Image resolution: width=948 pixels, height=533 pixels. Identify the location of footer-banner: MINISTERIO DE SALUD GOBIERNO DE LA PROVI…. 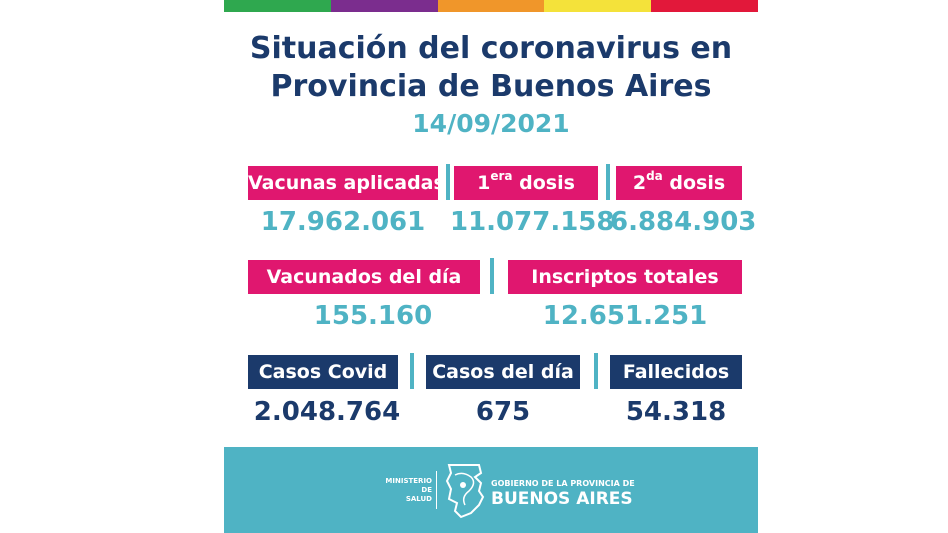
(491, 490).